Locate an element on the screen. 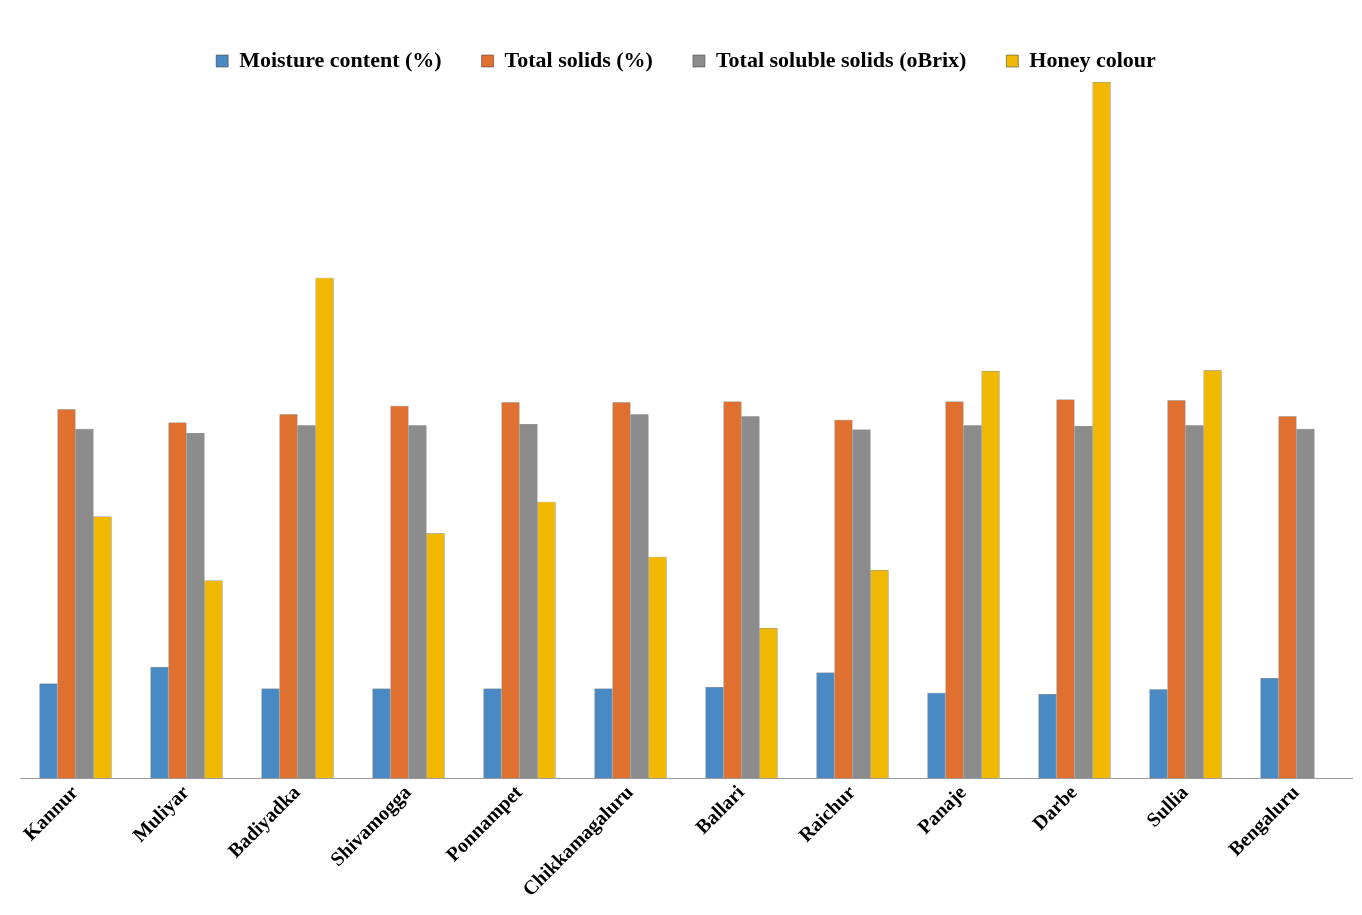  legend-label: Honey colour is located at coordinates (1093, 59).